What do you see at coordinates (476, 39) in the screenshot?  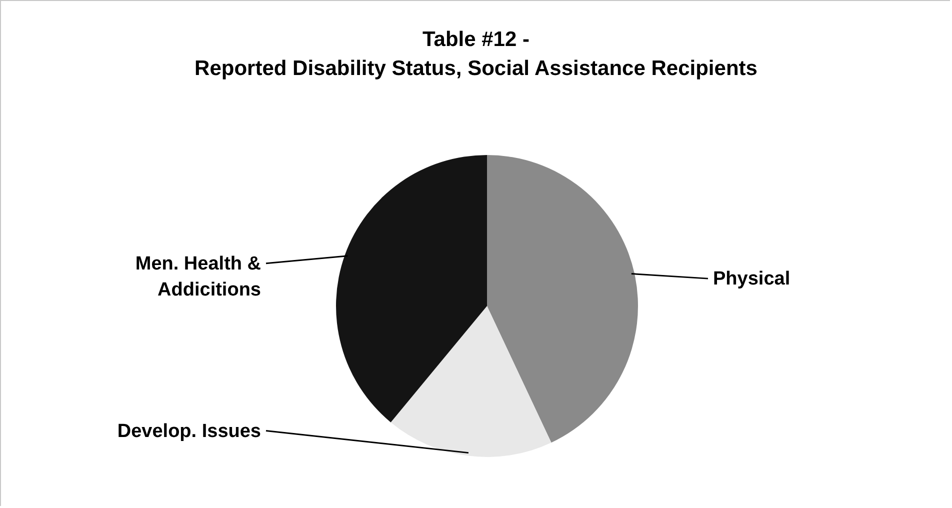 I see `chart-title: Table #12 -` at bounding box center [476, 39].